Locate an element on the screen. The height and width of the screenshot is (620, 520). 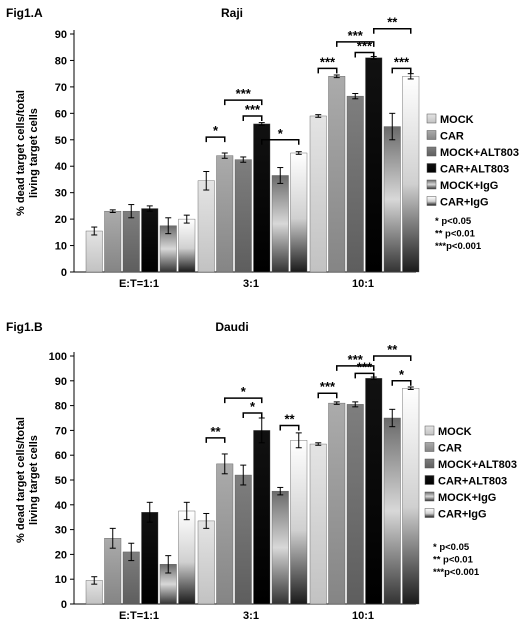
legend-label: MOCK+IgG is located at coordinates (469, 186).